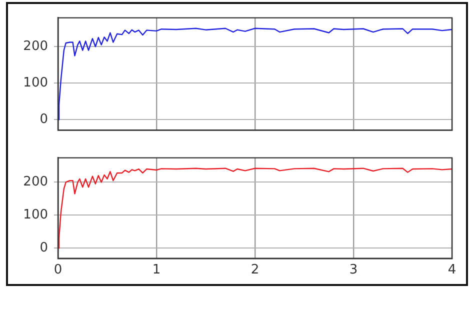 This screenshot has height=319, width=474. I want to click on x-tick-label: 0, so click(58, 270).